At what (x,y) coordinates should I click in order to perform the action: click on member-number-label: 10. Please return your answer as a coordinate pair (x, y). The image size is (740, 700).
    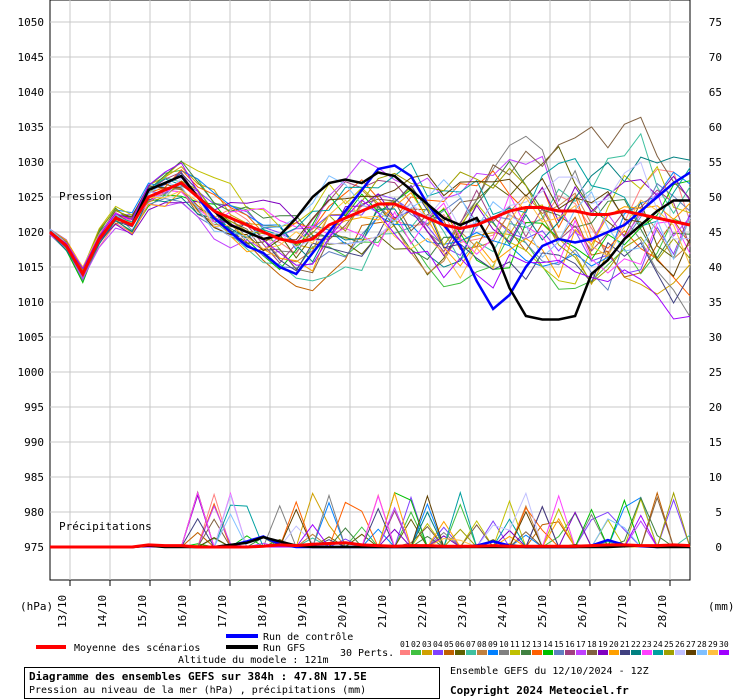
    Looking at the image, I should click on (504, 644).